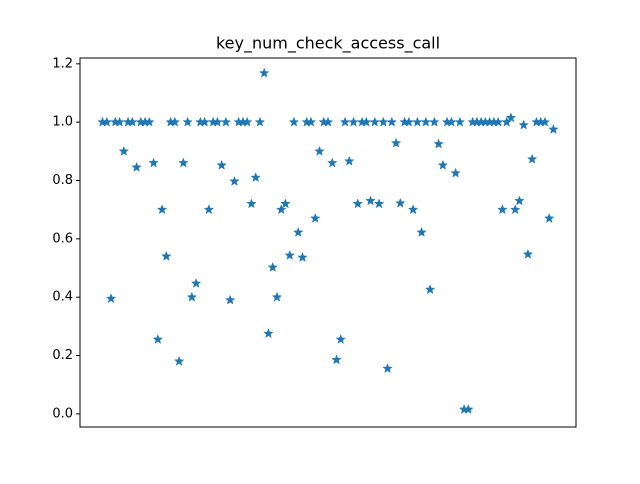 Image resolution: width=640 pixels, height=484 pixels. Describe the element at coordinates (62, 297) in the screenshot. I see `y-tick-label: 0.4` at that location.